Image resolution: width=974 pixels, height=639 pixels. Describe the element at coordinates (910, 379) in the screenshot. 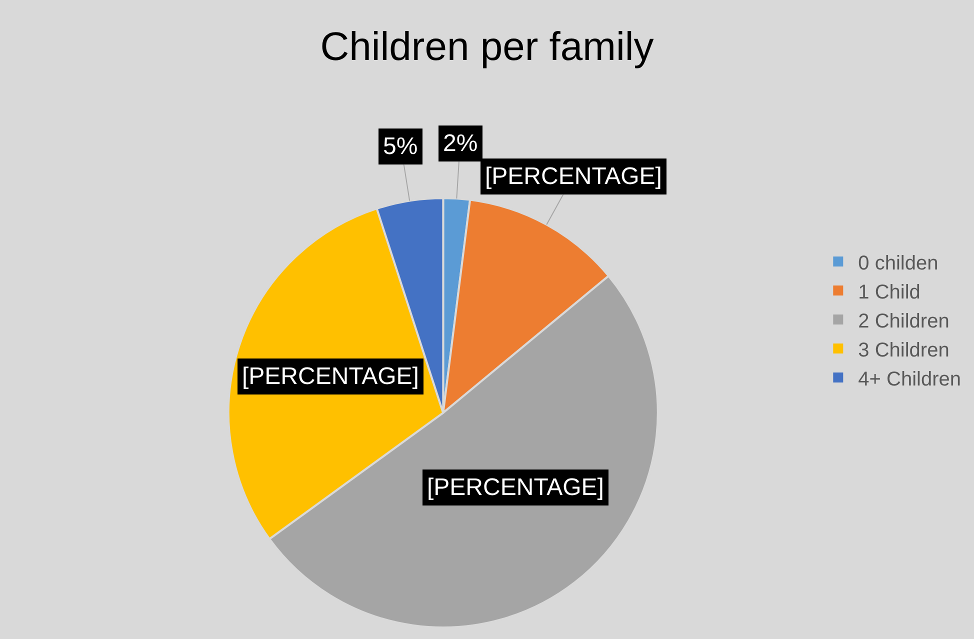

I see `legend-label: 4+ Children` at that location.